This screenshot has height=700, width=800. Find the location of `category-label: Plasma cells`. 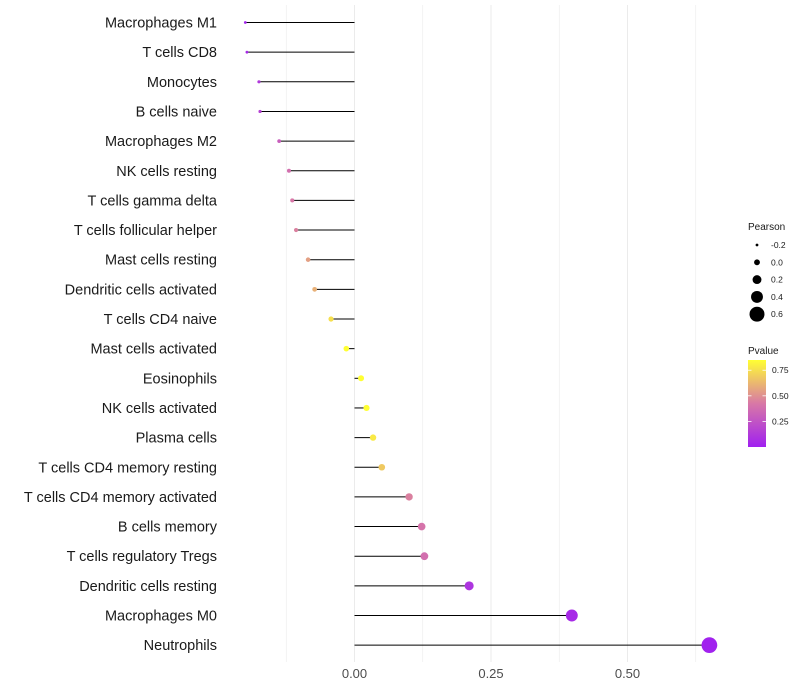

category-label: Plasma cells is located at coordinates (176, 439).